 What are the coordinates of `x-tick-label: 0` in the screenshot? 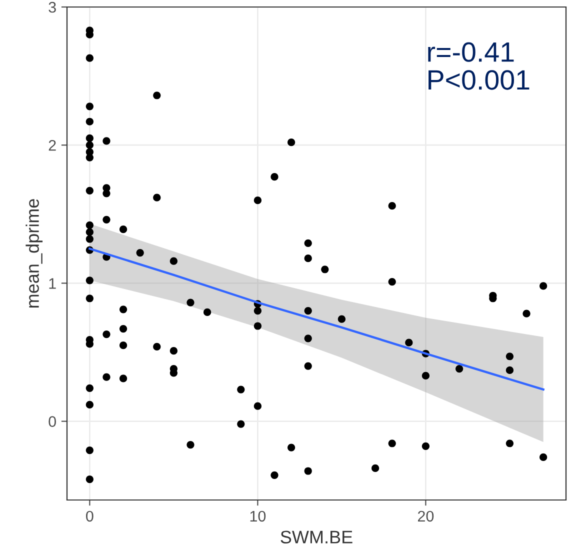 It's located at (90, 516).